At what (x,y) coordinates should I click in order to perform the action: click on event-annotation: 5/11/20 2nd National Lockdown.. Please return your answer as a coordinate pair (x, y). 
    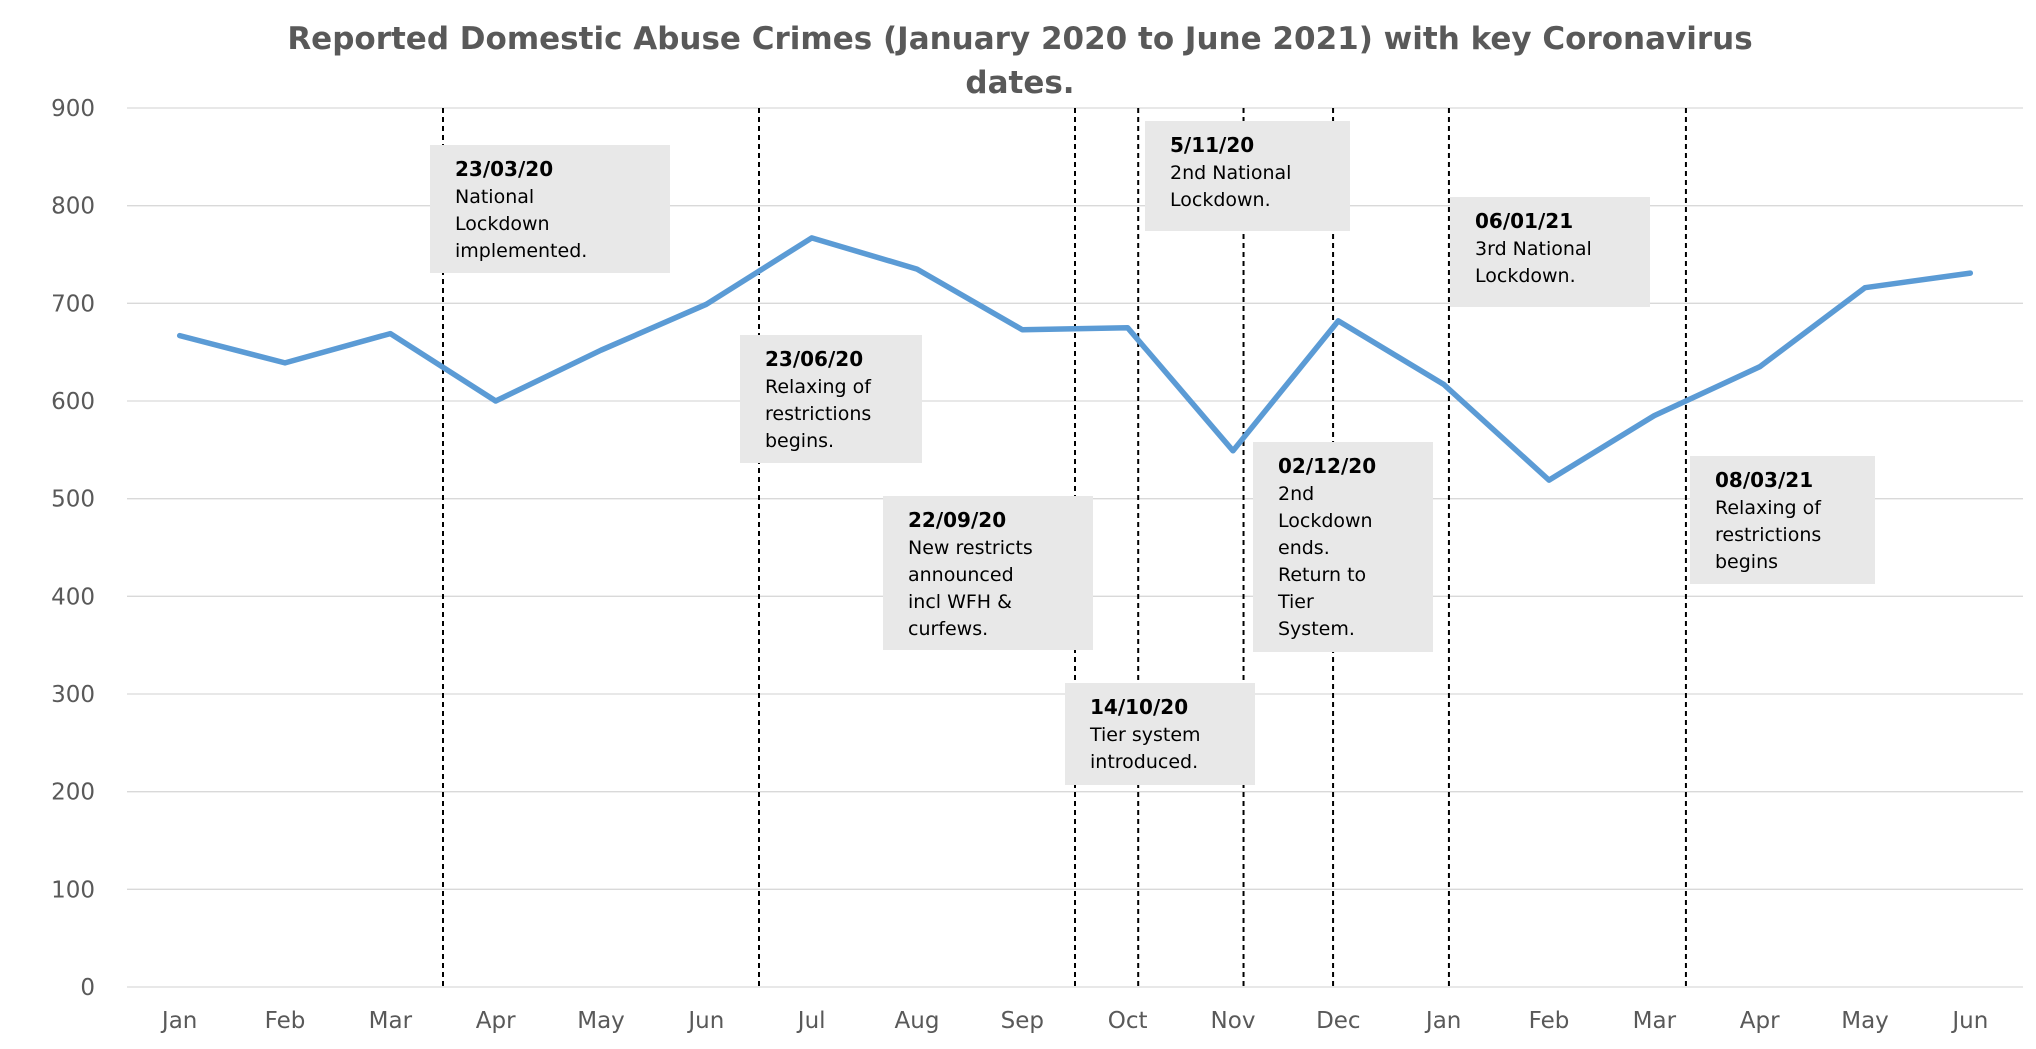
    Looking at the image, I should click on (1247, 176).